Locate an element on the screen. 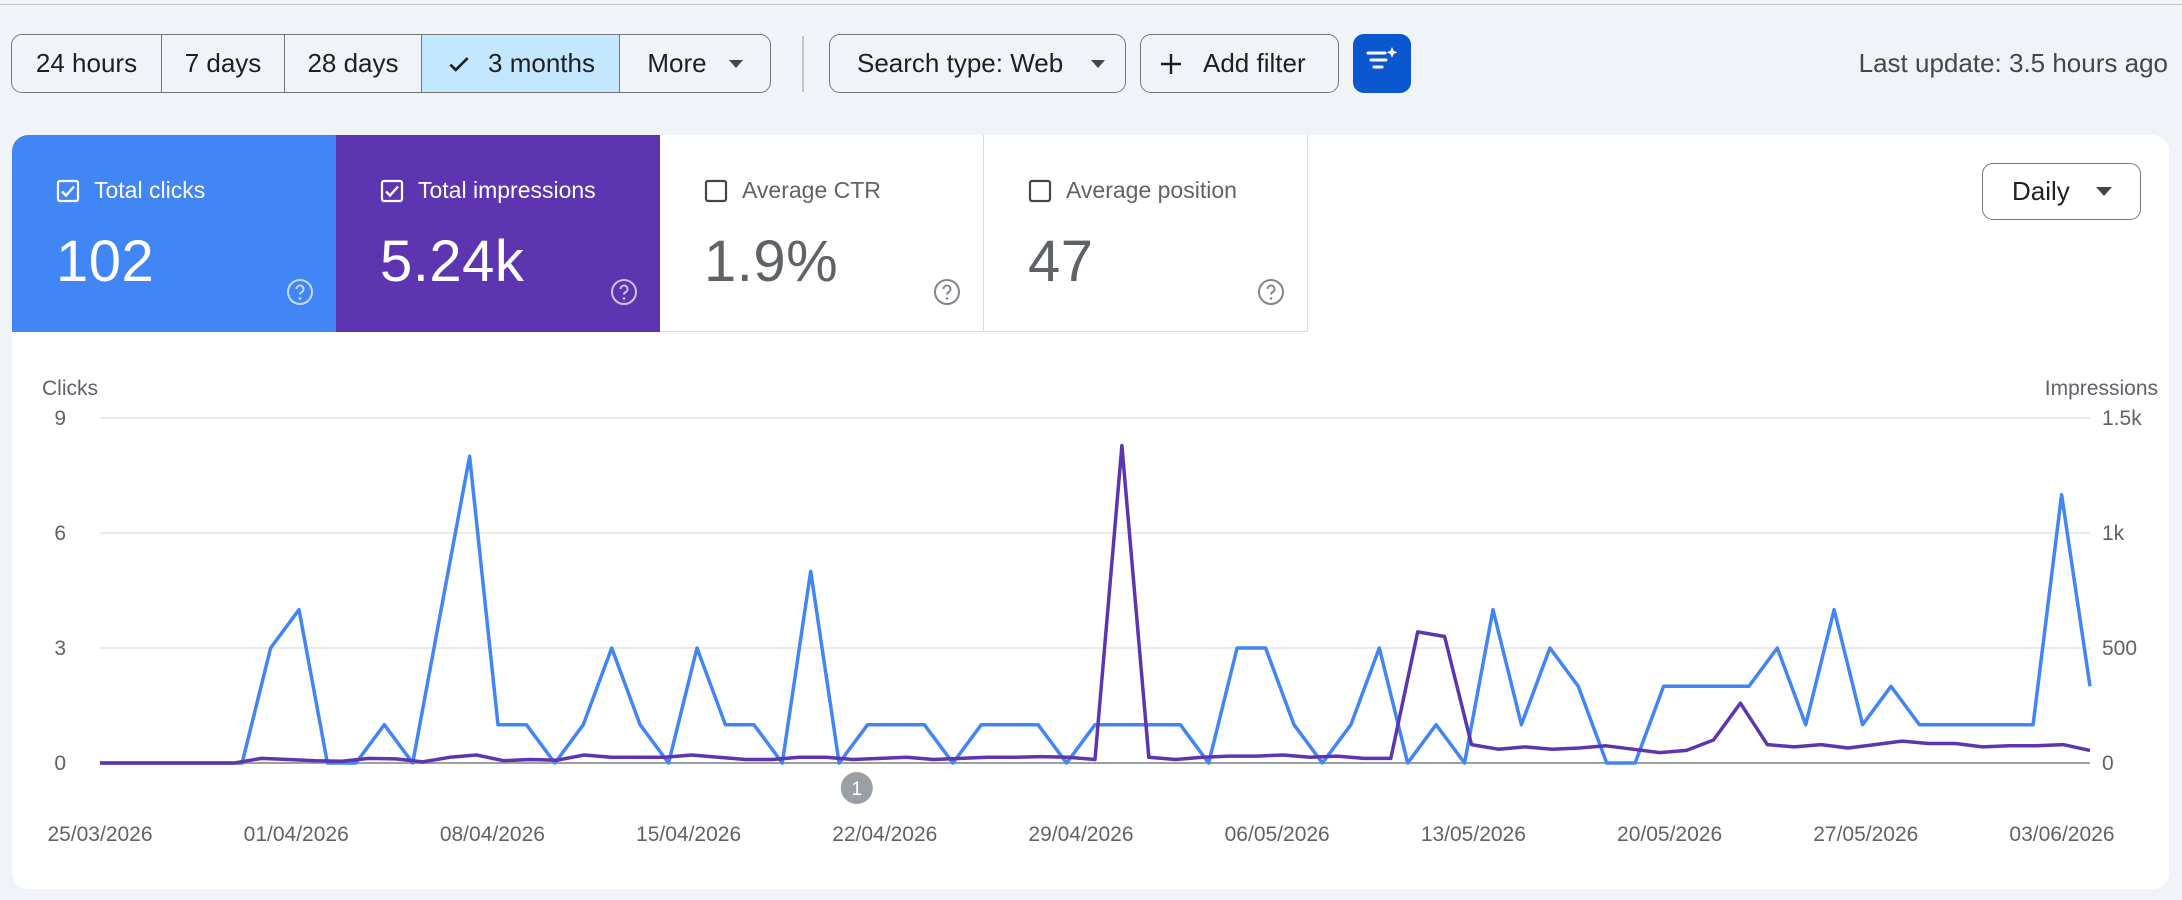 The height and width of the screenshot is (900, 2182). y-left-tick-label: 9 is located at coordinates (60, 418).